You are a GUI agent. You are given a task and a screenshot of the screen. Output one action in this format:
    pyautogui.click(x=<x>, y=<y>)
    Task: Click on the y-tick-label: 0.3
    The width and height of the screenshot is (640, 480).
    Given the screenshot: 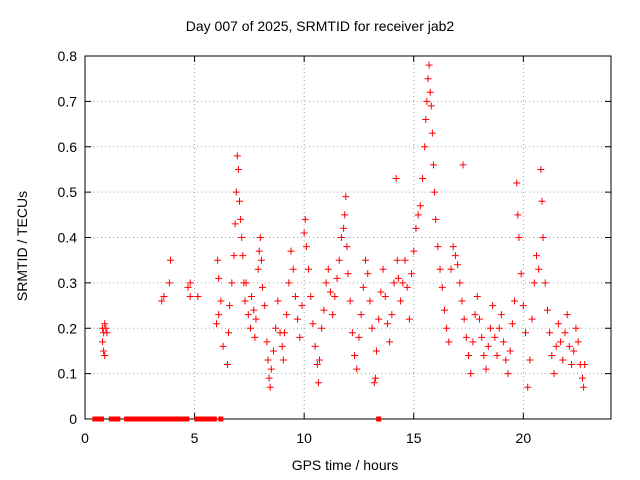 What is the action you would take?
    pyautogui.click(x=68, y=283)
    